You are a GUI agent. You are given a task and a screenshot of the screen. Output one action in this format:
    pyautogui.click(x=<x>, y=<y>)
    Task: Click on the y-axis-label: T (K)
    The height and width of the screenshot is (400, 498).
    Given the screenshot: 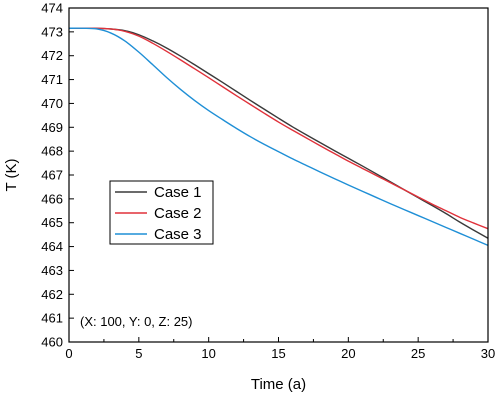 What is the action you would take?
    pyautogui.click(x=11, y=174)
    